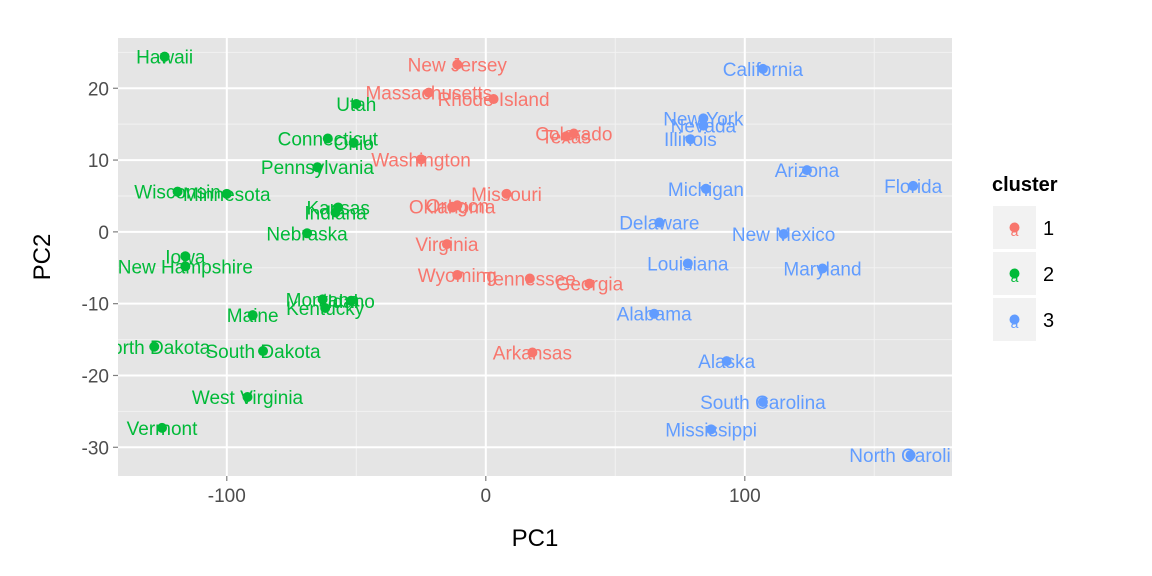  I want to click on data-label: Maine, so click(253, 316).